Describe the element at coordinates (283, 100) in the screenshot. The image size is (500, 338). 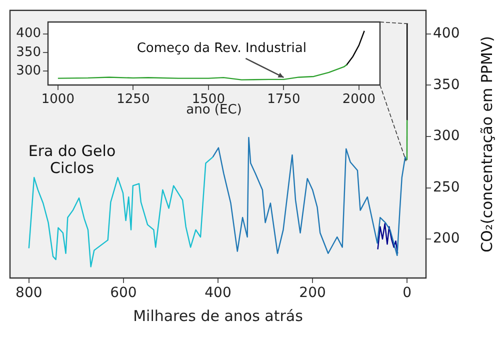
I see `x-tick-label: 1750` at that location.